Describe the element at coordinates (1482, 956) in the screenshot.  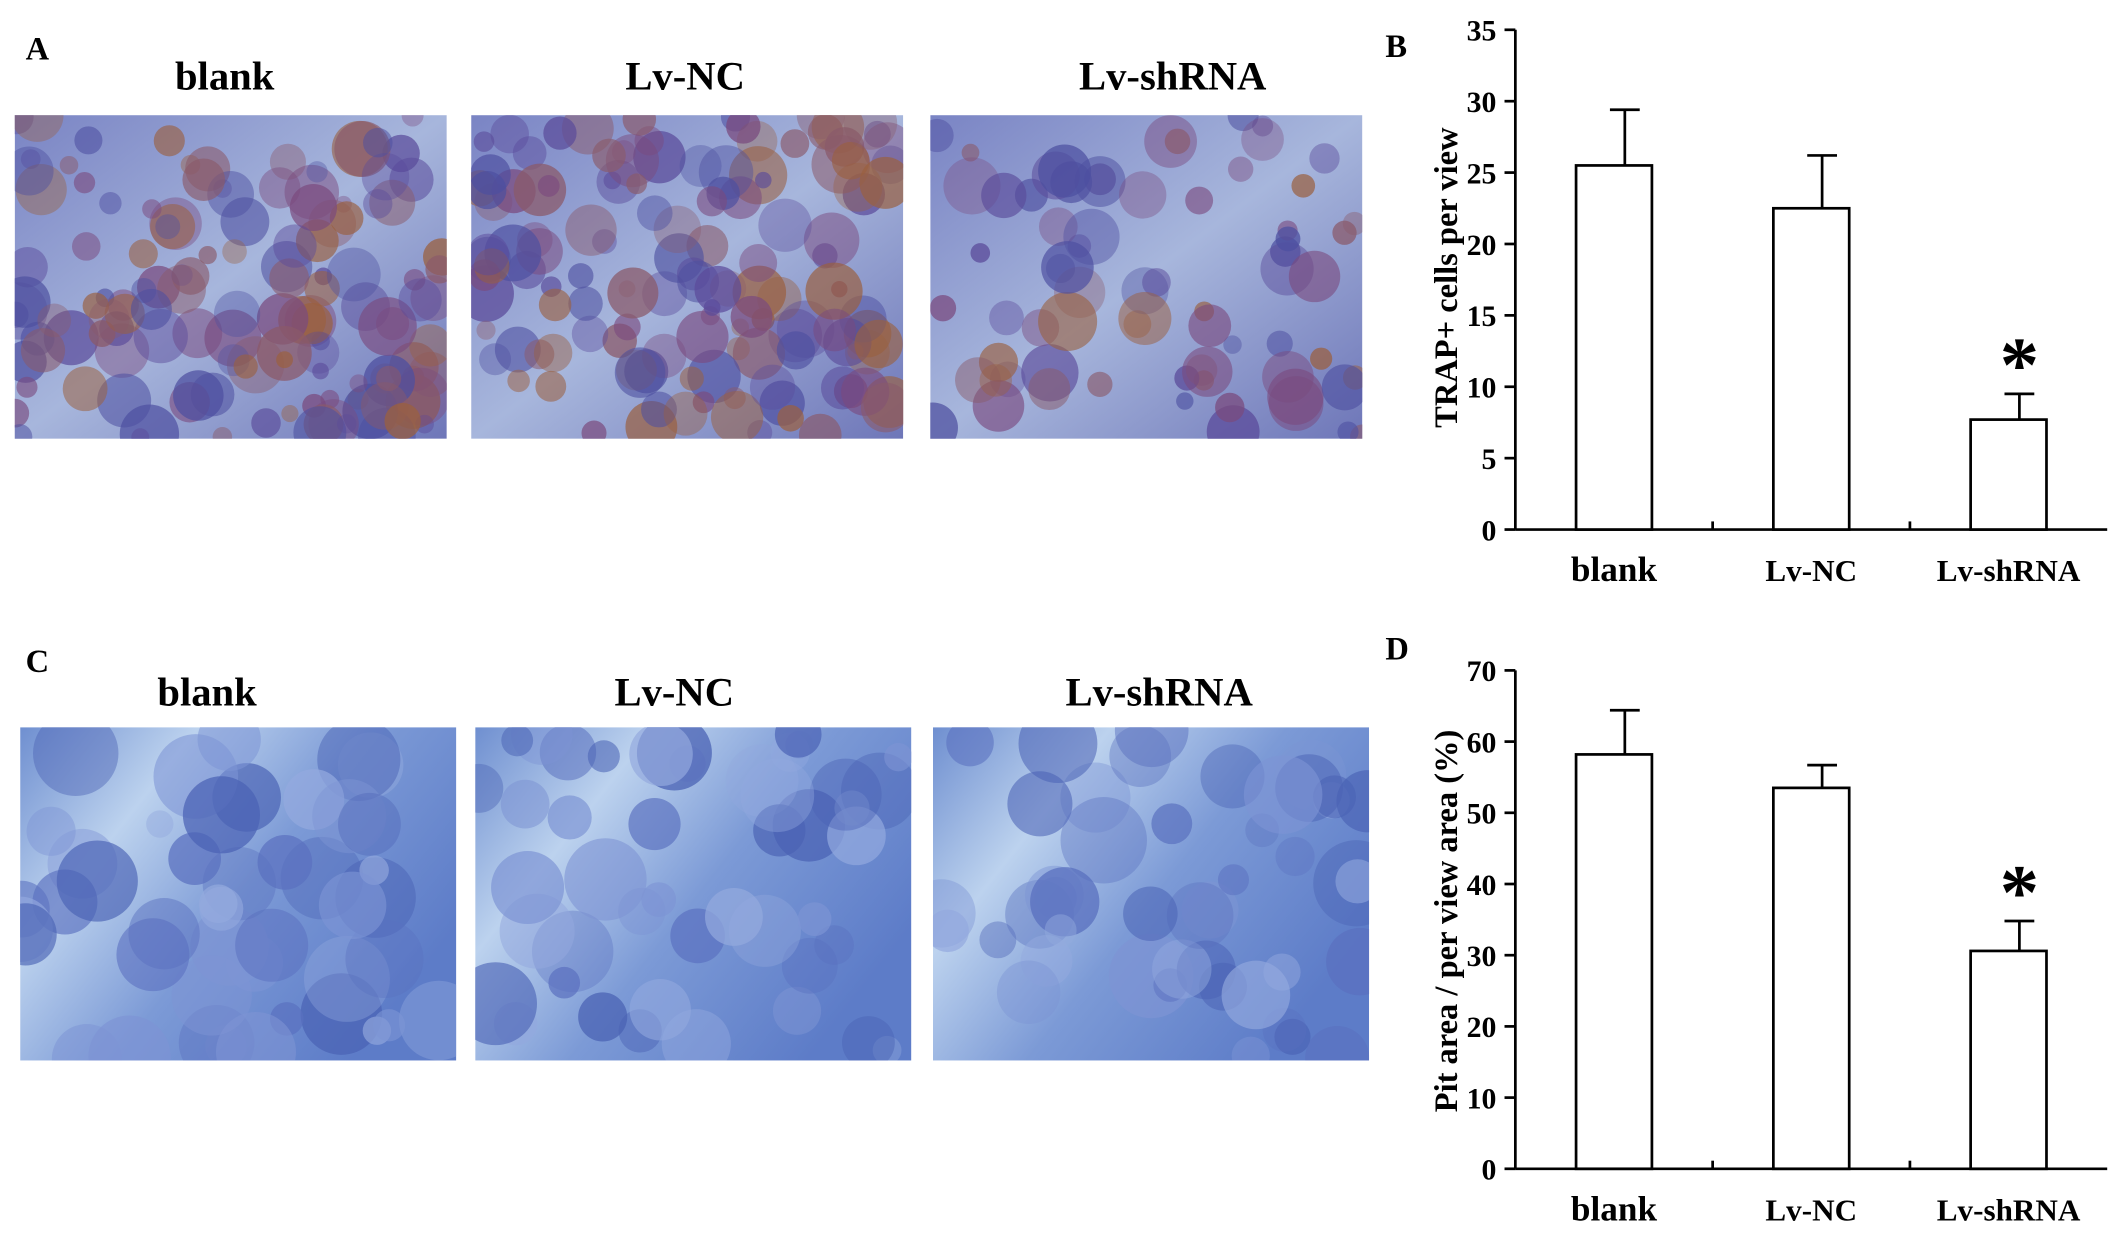
I see `y-tick-label: 30` at that location.